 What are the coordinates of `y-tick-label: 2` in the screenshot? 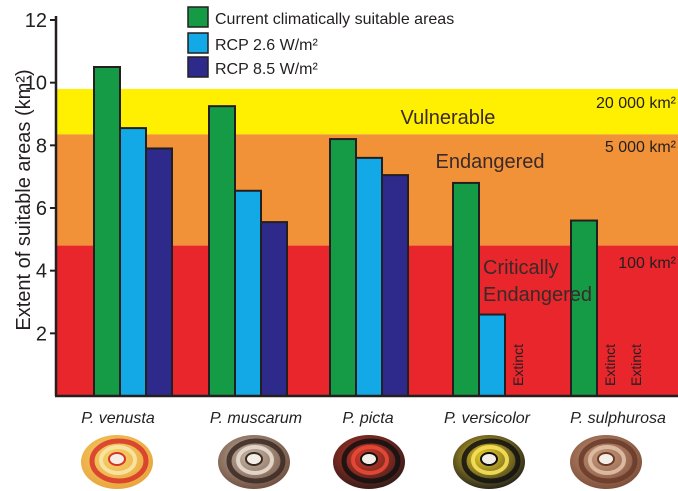 It's located at (41, 334).